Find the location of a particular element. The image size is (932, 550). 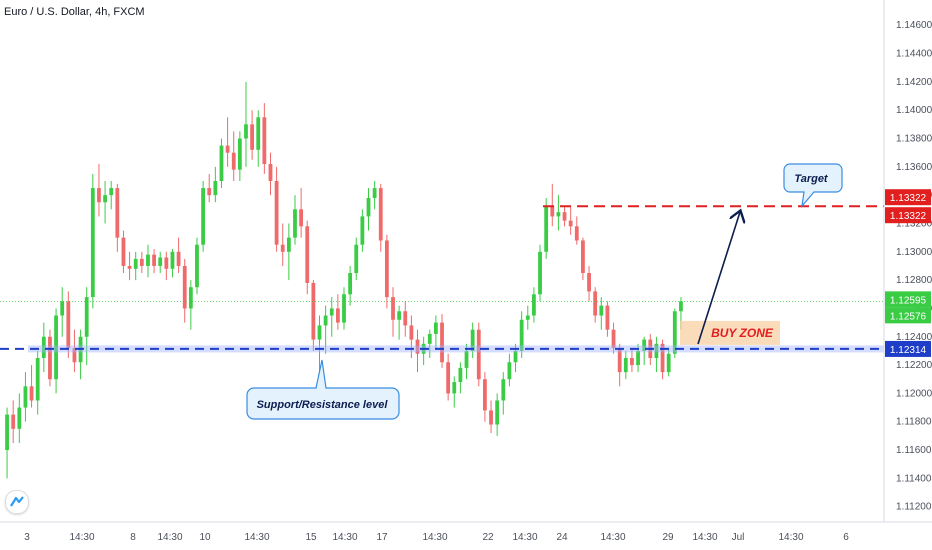

buy-zone-label: BUY ZONE is located at coordinates (742, 333).